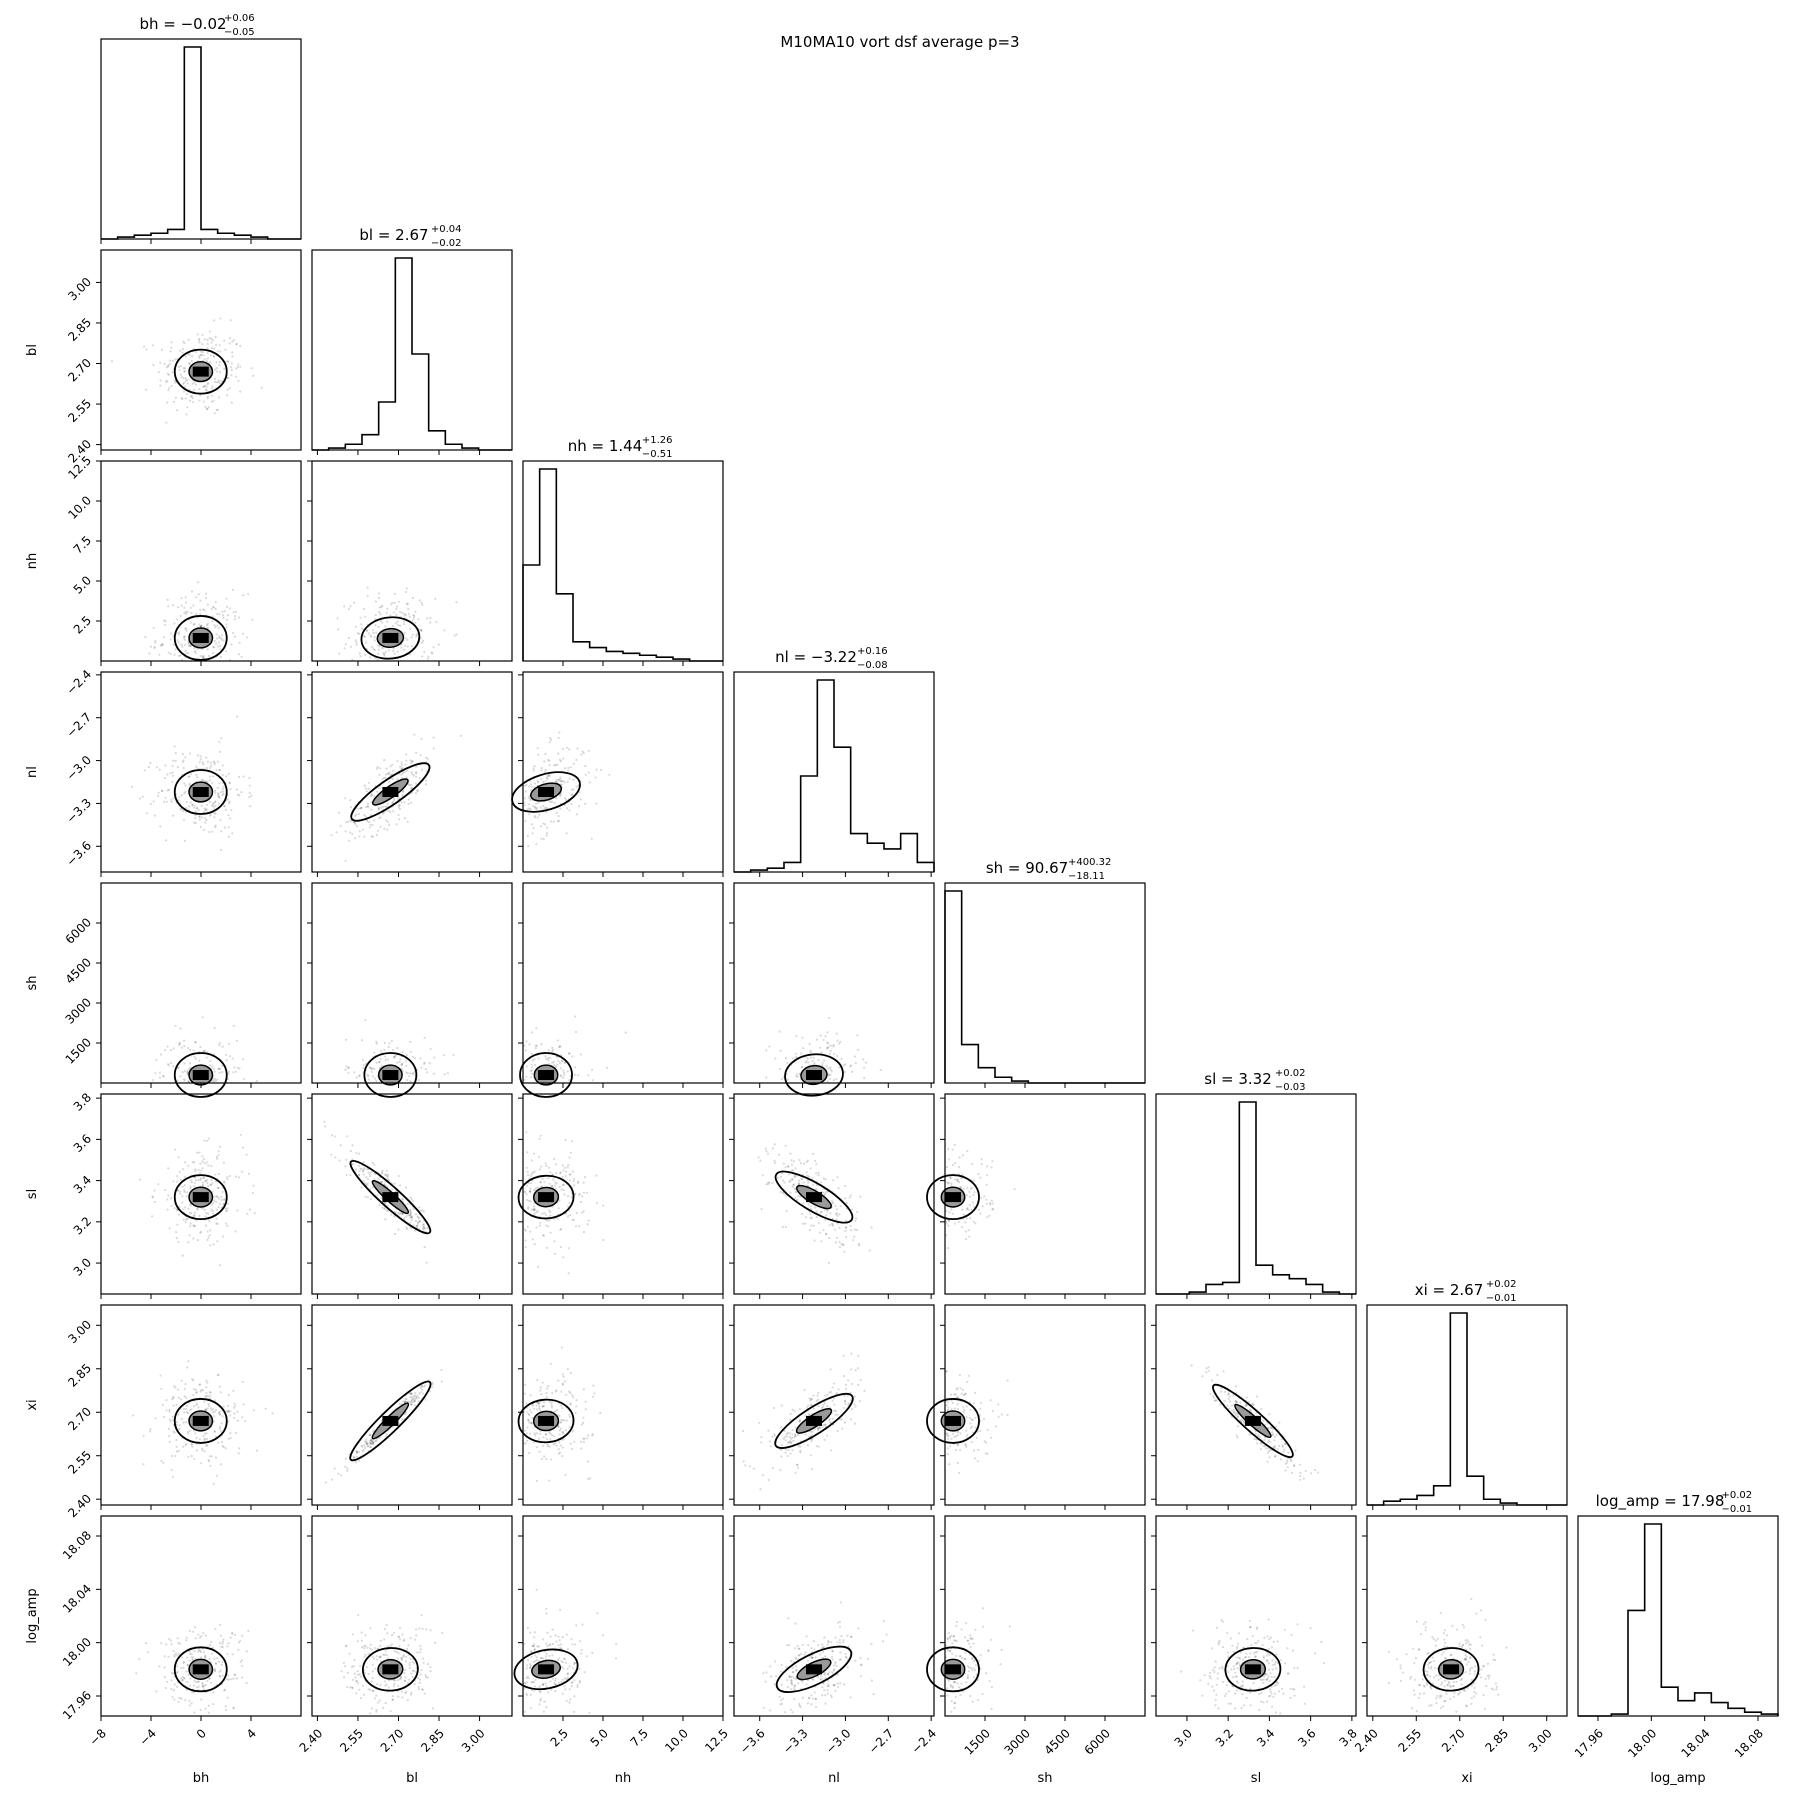 The image size is (1809, 1809). What do you see at coordinates (834, 772) in the screenshot?
I see `panel-frame` at bounding box center [834, 772].